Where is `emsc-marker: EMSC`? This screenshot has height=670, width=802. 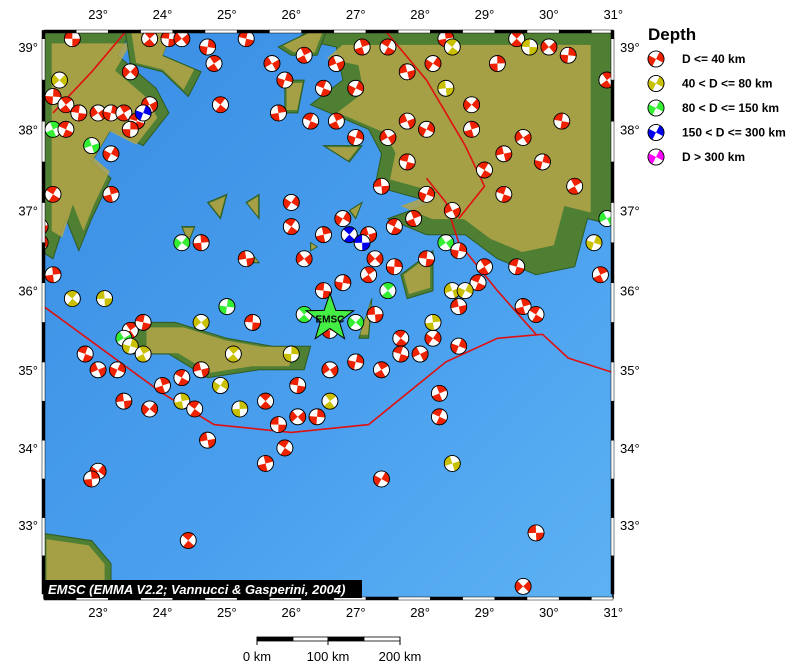 emsc-marker: EMSC is located at coordinates (330, 315).